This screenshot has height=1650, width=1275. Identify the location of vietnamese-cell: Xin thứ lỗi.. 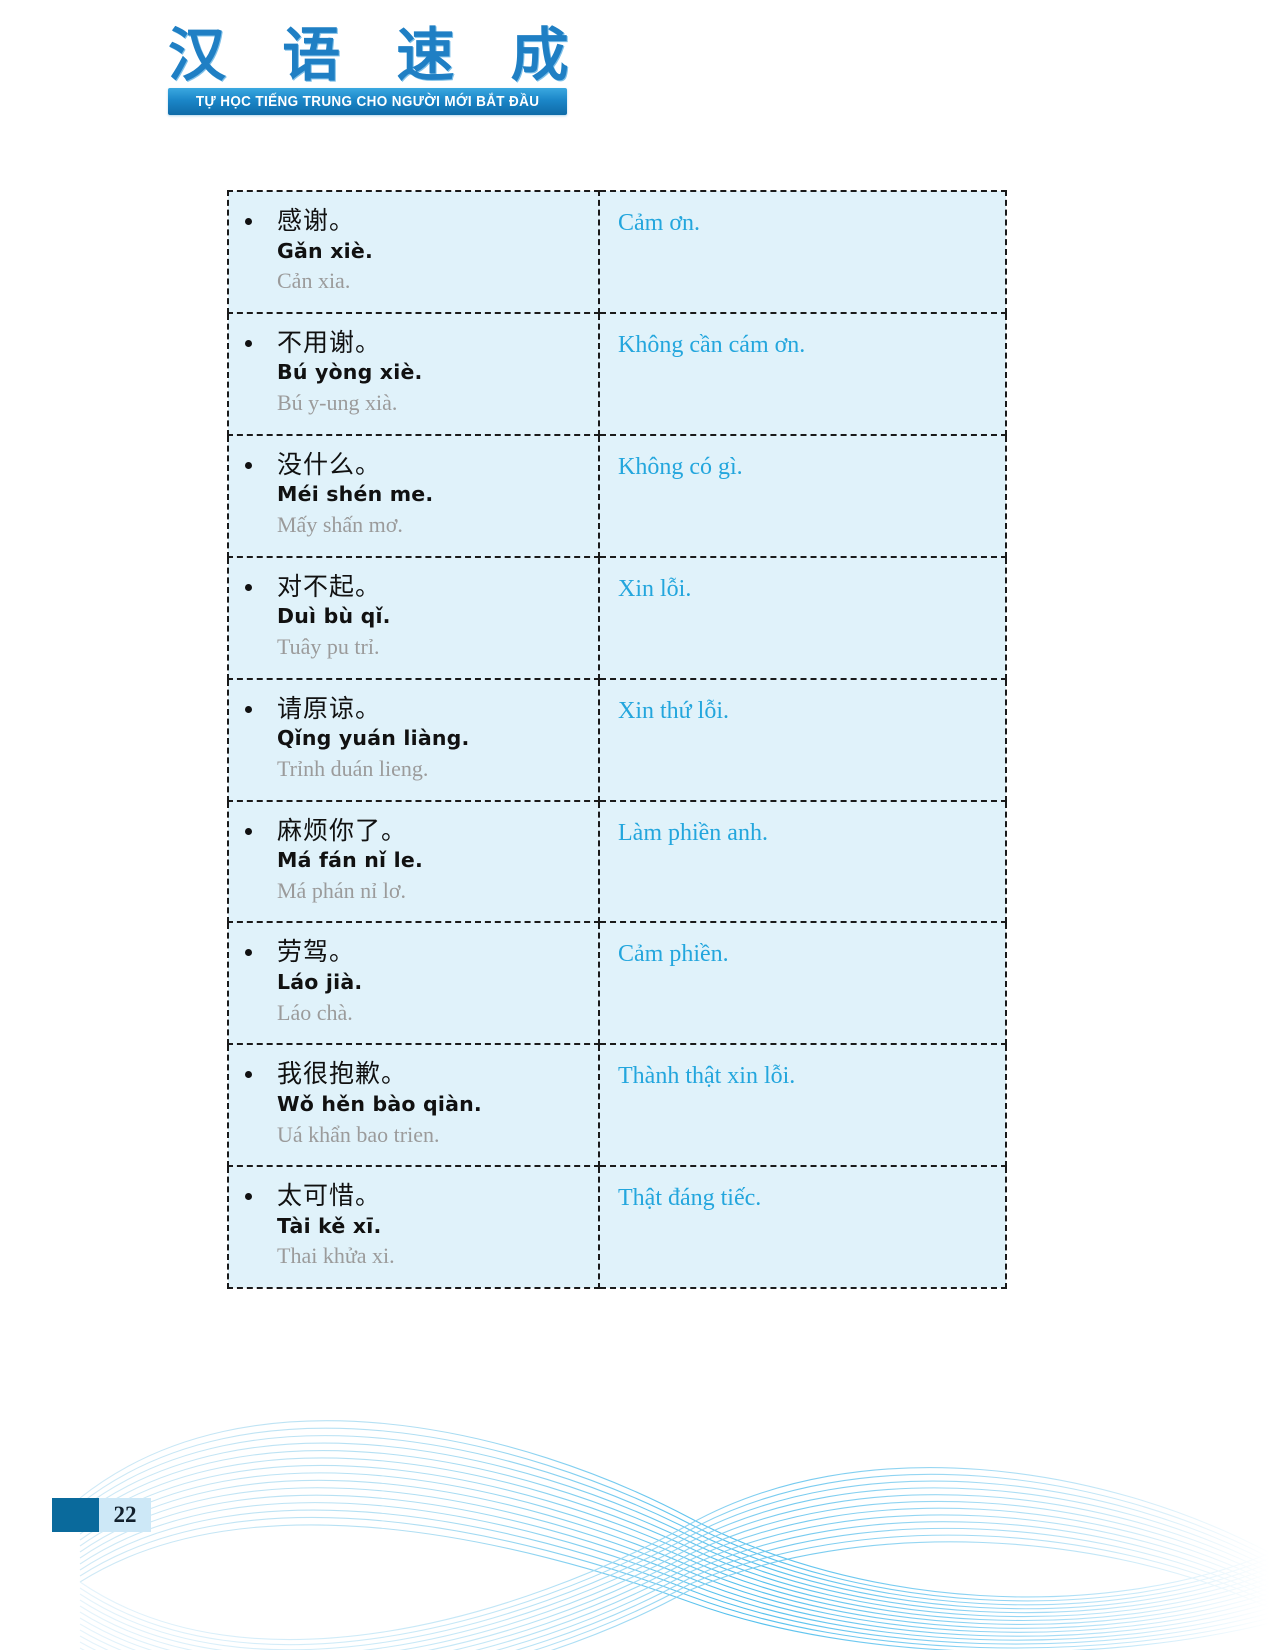
(802, 739).